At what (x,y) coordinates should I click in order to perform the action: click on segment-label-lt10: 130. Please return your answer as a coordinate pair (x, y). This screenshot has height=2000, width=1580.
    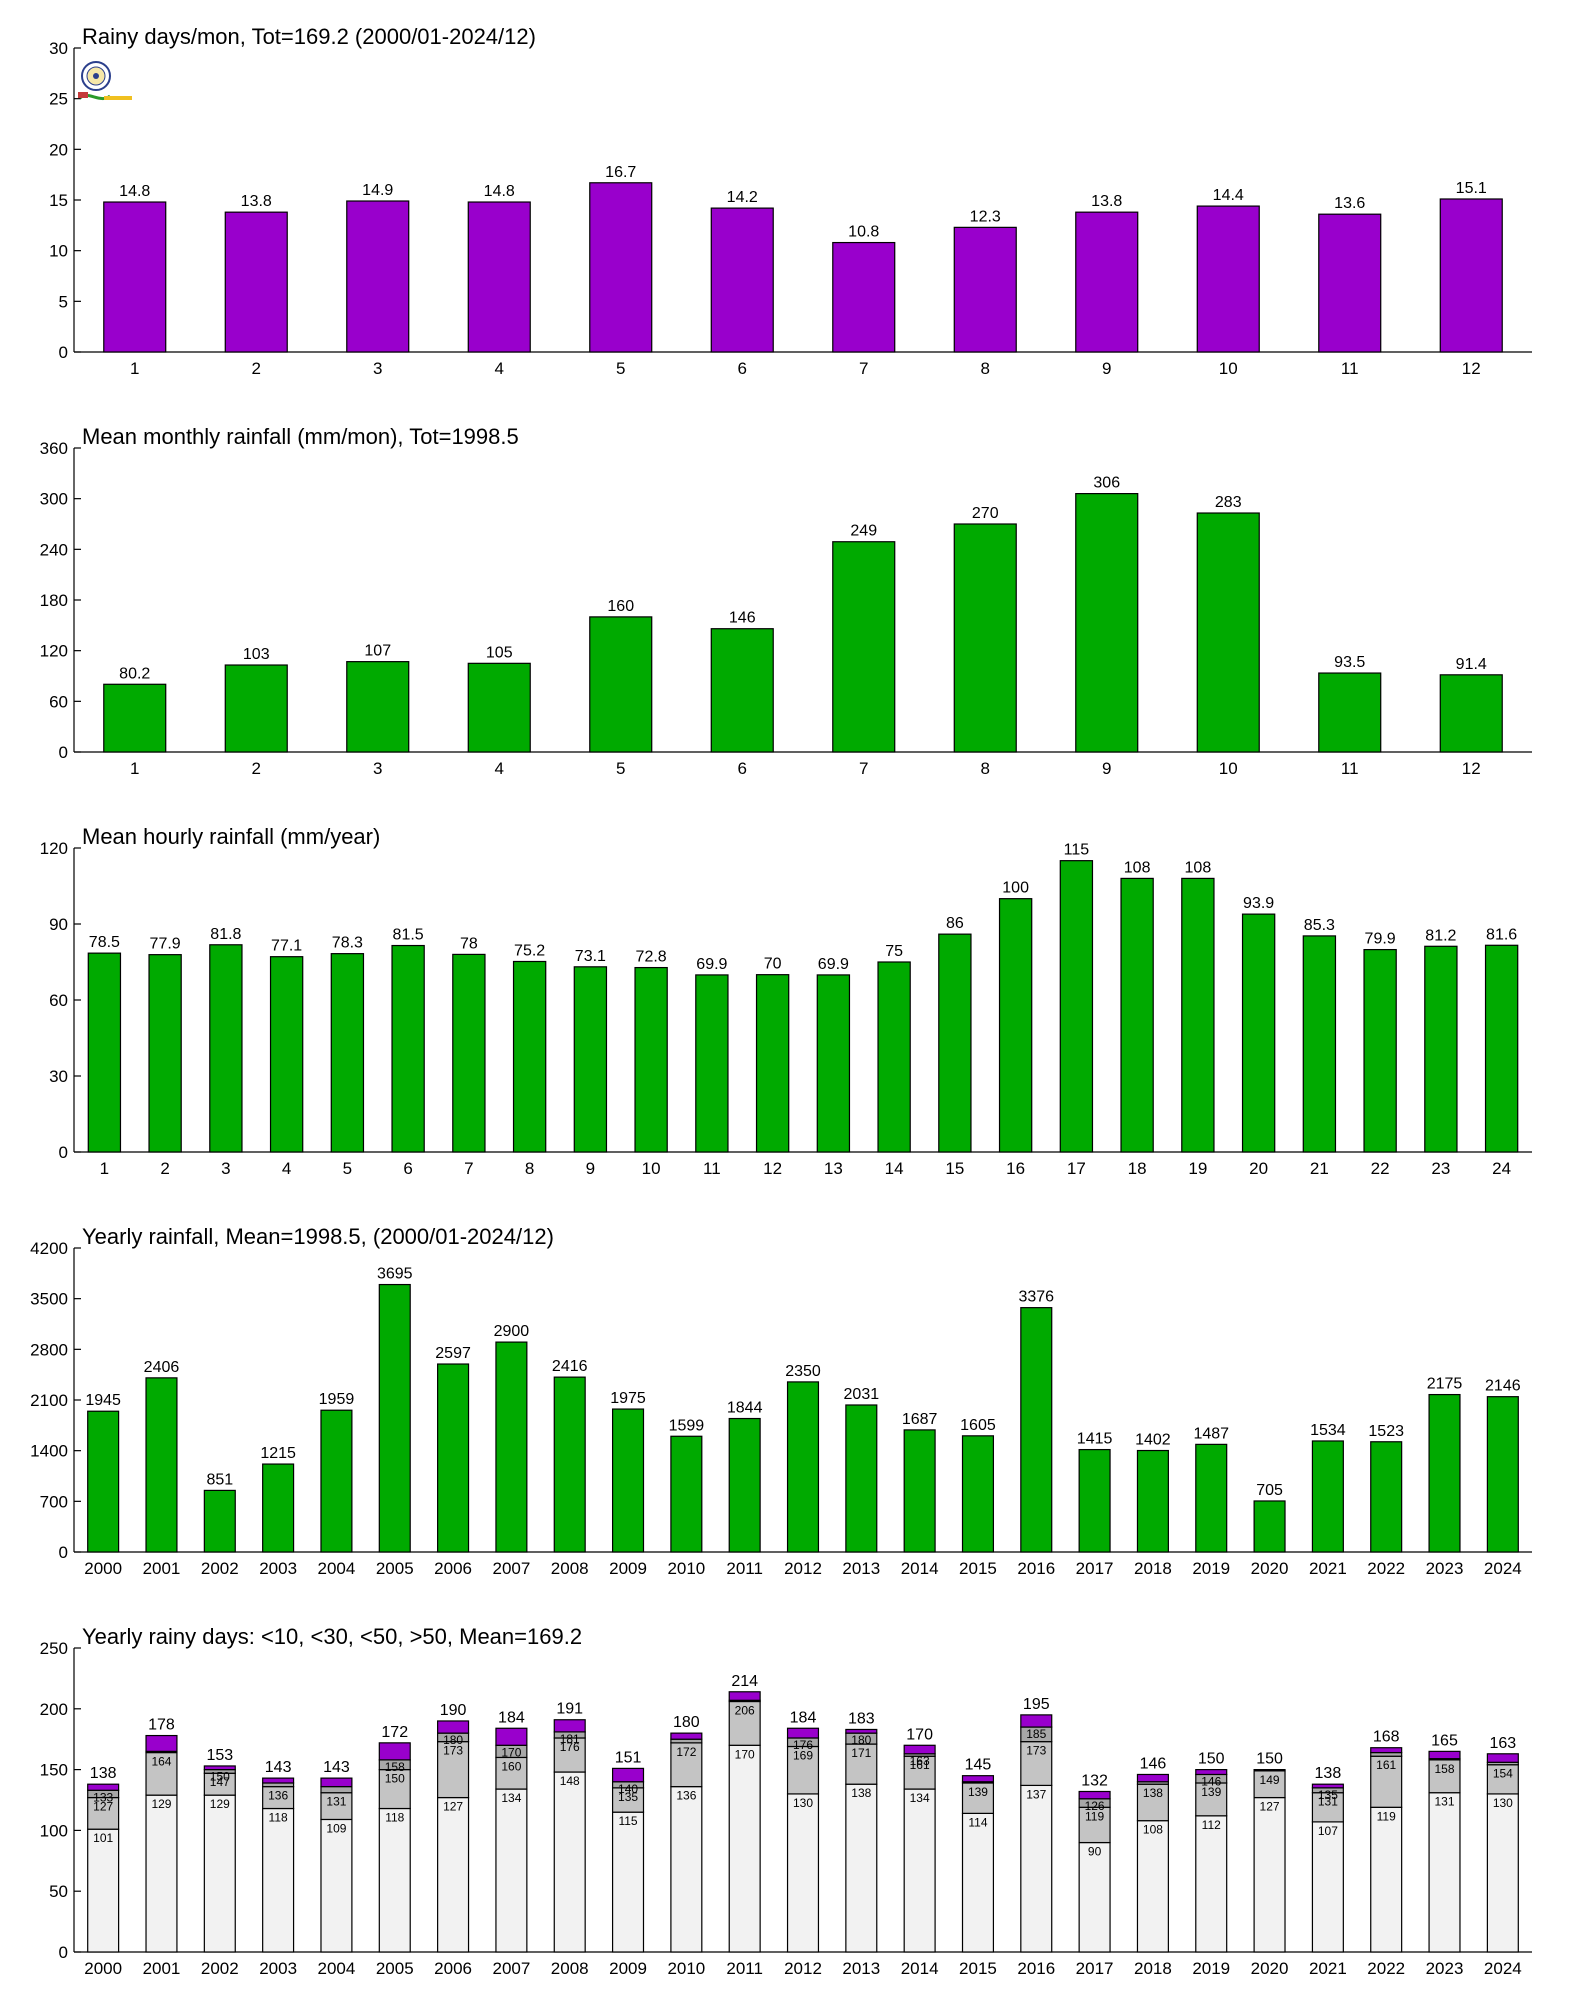
    Looking at the image, I should click on (1503, 1803).